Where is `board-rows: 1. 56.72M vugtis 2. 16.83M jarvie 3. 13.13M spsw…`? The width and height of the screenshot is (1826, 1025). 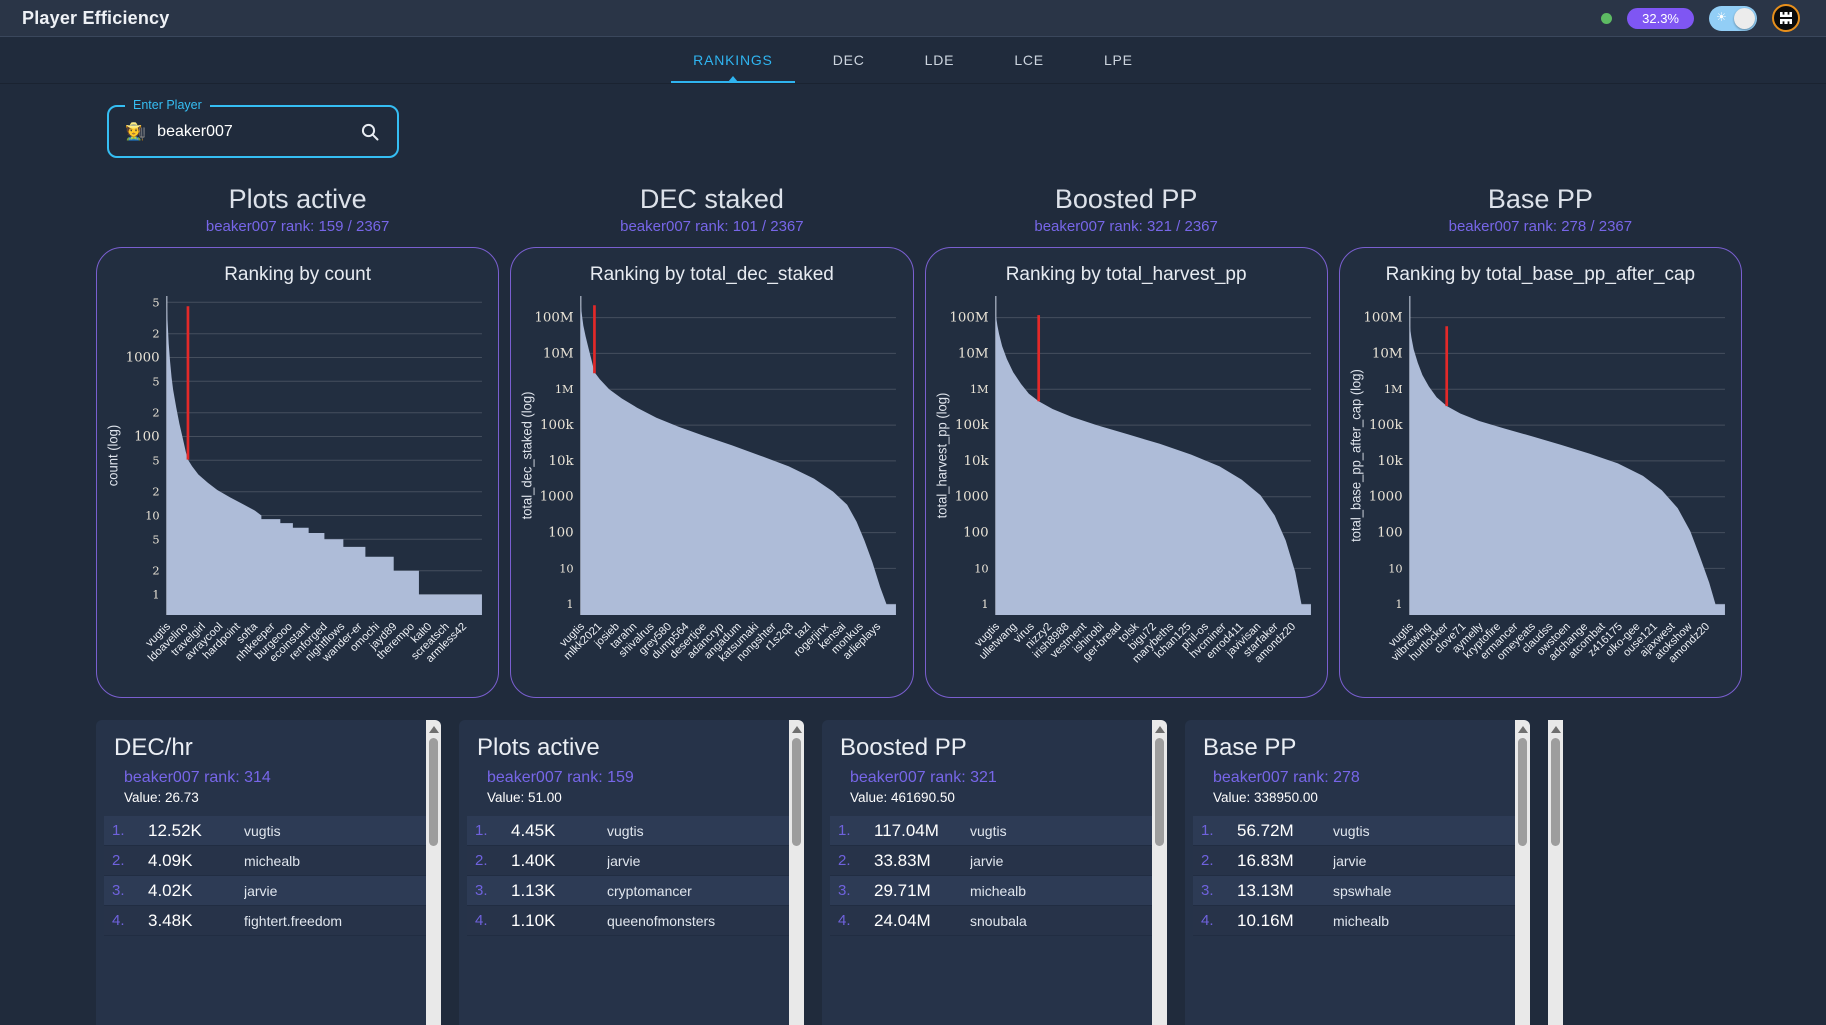
board-rows: 1. 56.72M vugtis 2. 16.83M jarvie 3. 13.13M spsw… is located at coordinates (1354, 876).